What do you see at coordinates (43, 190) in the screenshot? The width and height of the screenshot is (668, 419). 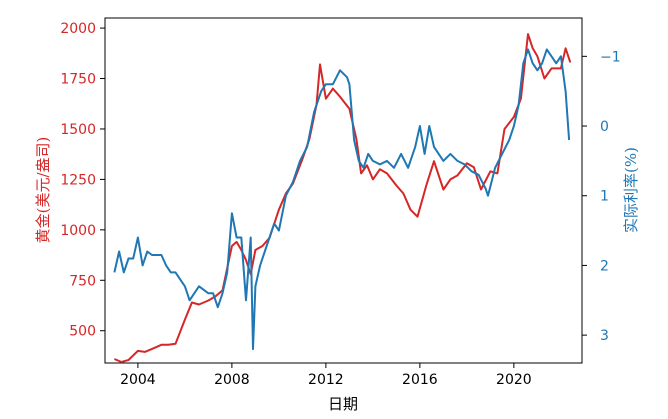 I see `left-y-axis-title: 黄金(美元/盎司)` at bounding box center [43, 190].